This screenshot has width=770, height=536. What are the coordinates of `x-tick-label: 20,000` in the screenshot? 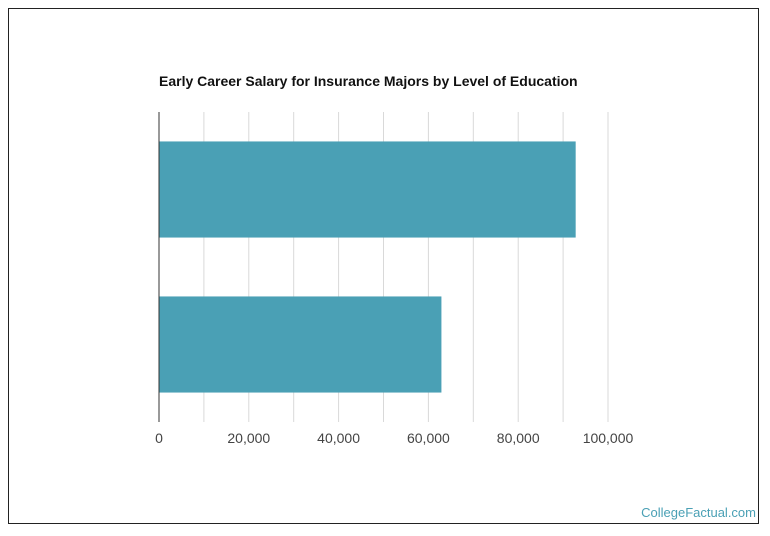 It's located at (248, 438).